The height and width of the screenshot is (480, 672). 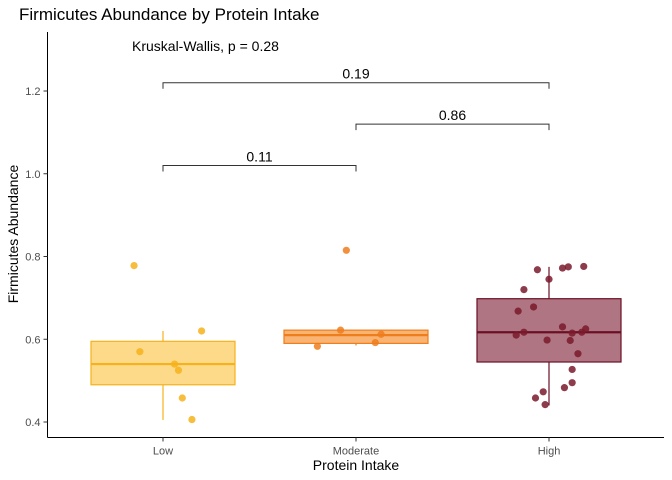 I want to click on box-rect-moderate, so click(x=356, y=336).